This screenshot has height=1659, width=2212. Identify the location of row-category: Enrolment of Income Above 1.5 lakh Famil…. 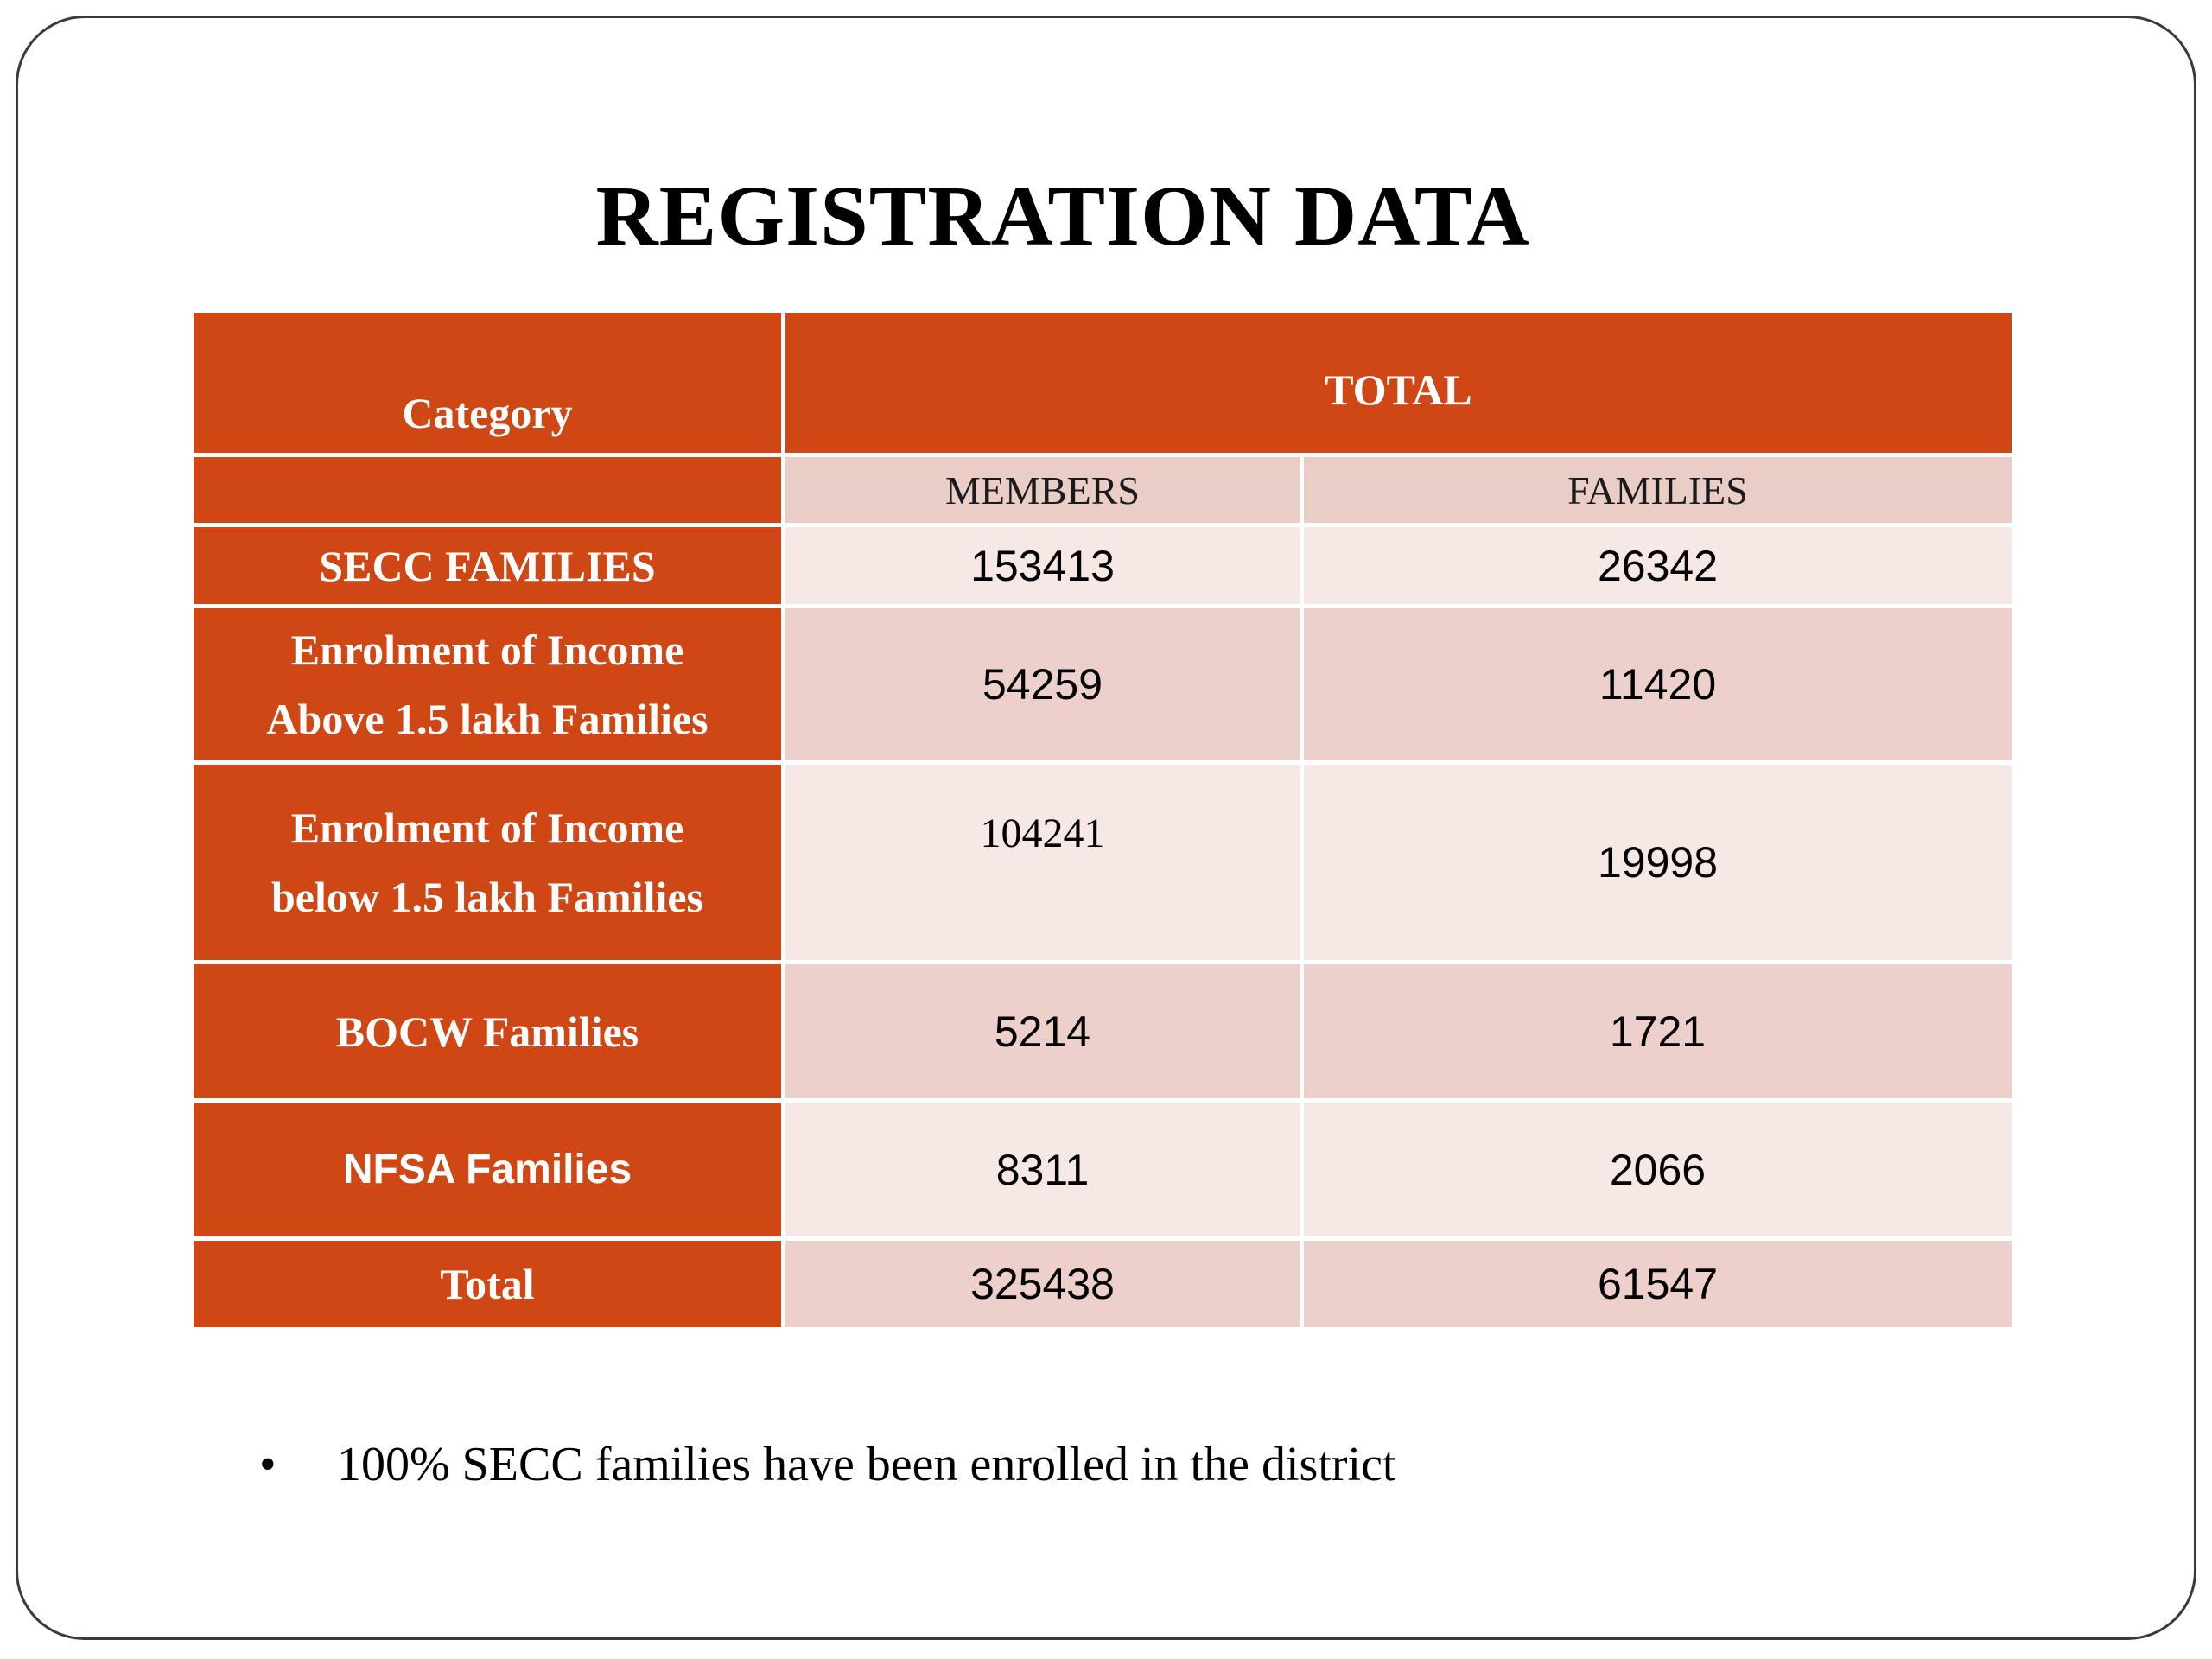
(487, 684).